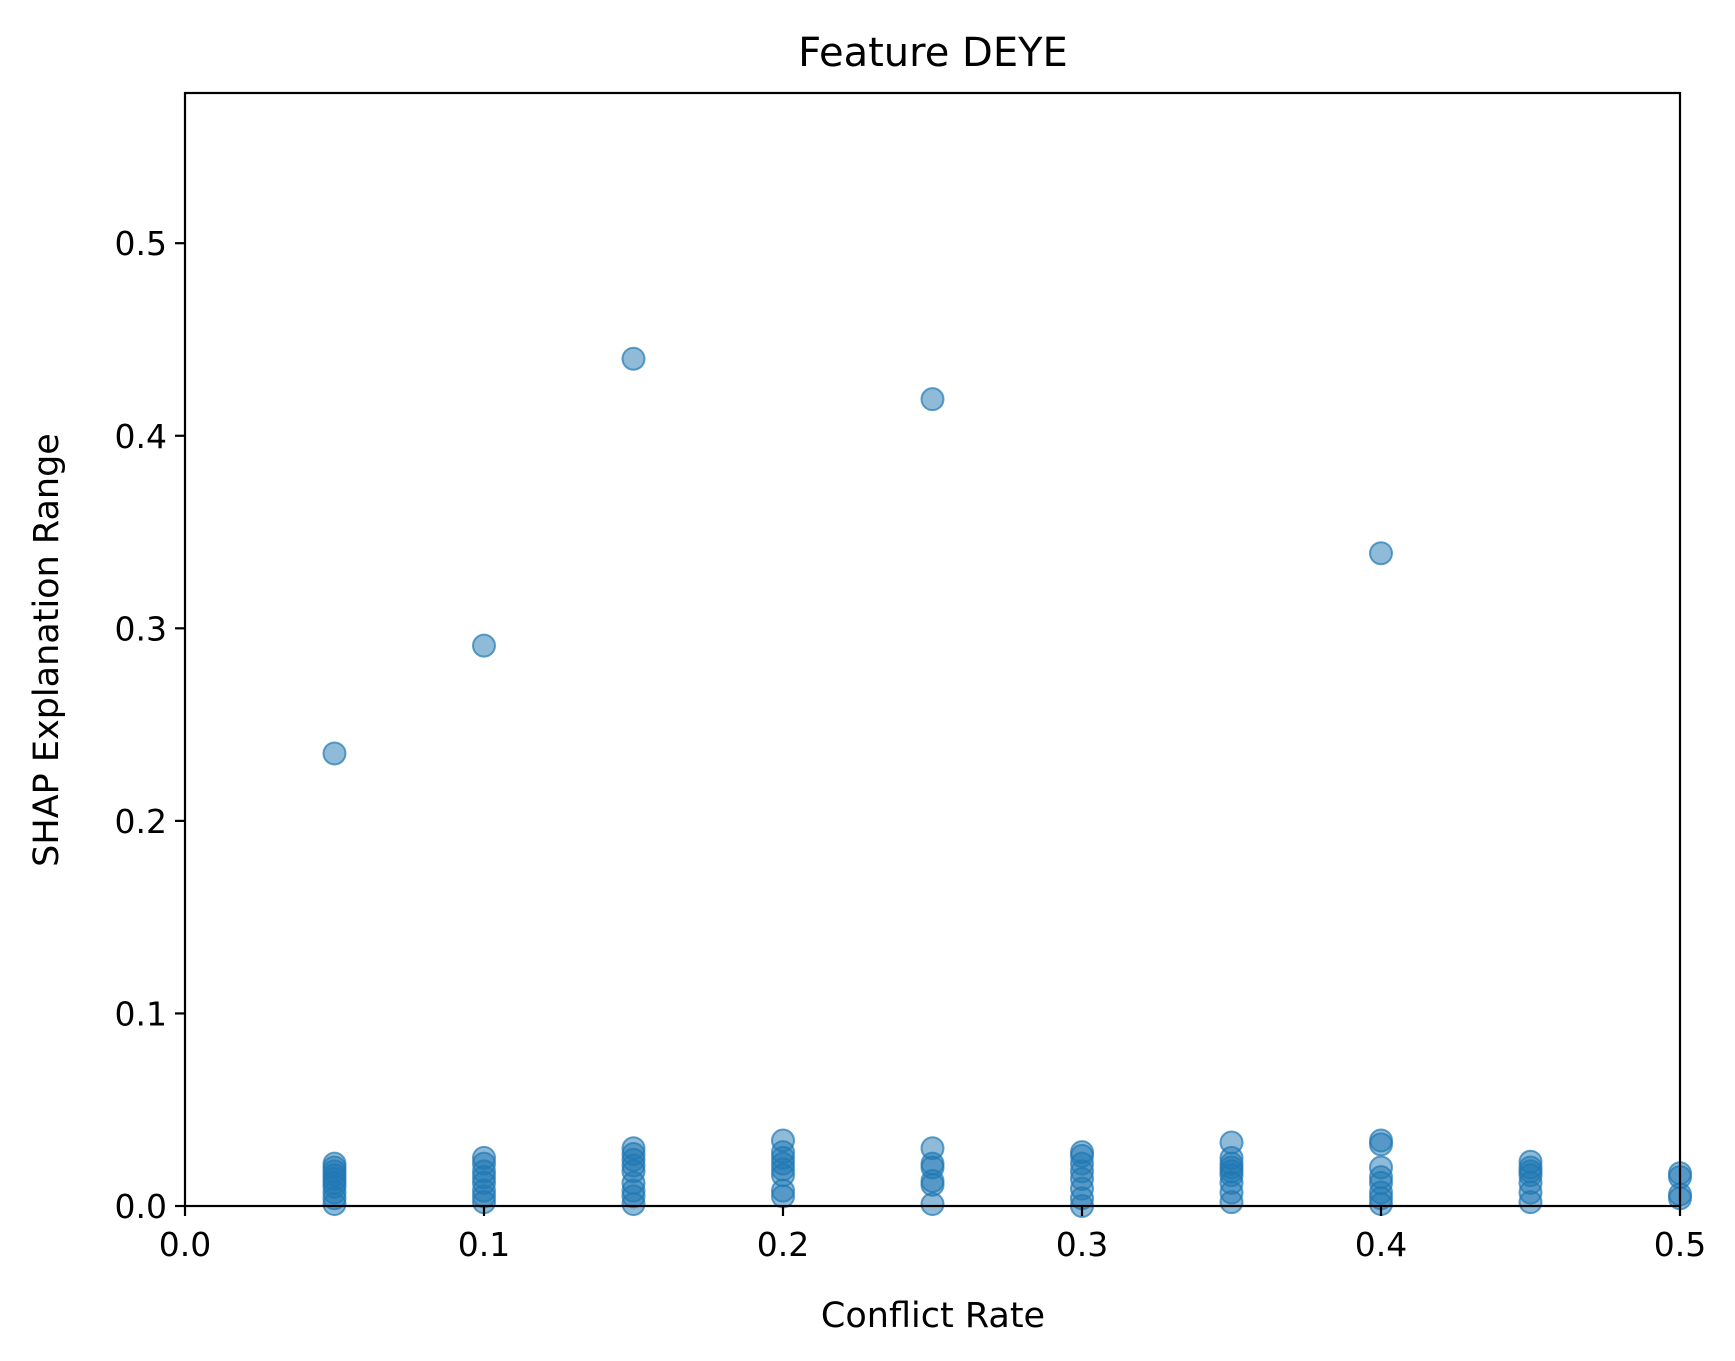 The width and height of the screenshot is (1735, 1361). I want to click on y-tick-label: 0.3, so click(141, 628).